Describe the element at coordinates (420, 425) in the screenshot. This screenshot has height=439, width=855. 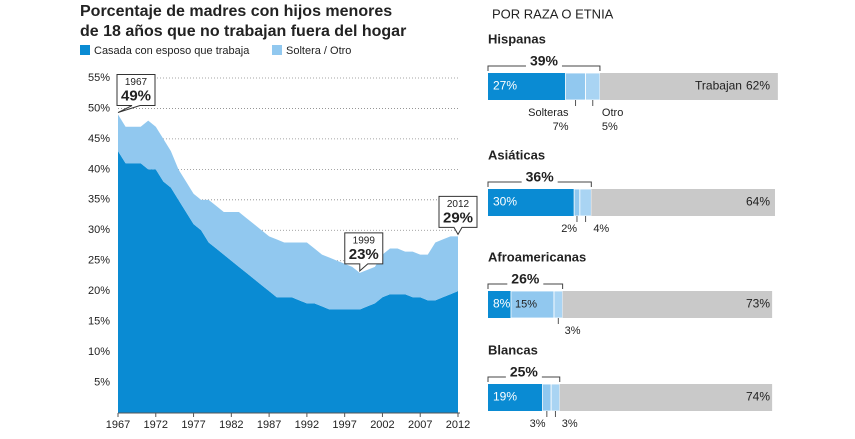
I see `x-tick-label: 2007` at that location.